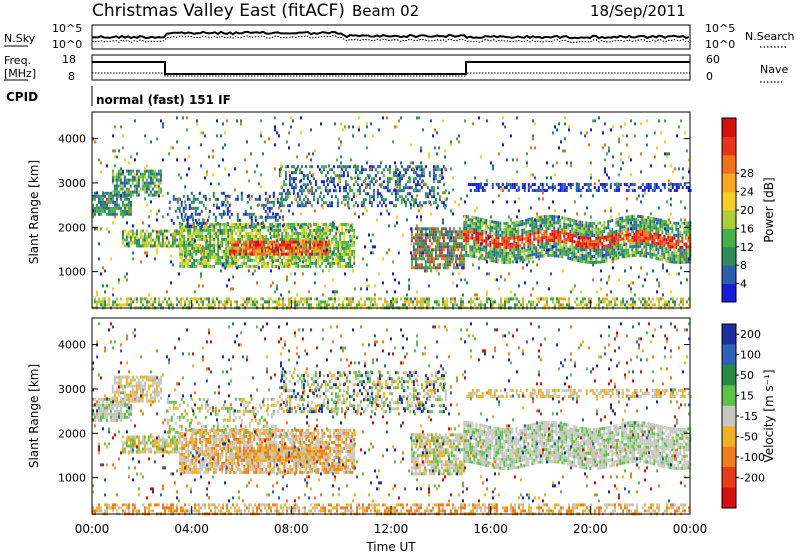 This screenshot has height=554, width=800. Describe the element at coordinates (20, 73) in the screenshot. I see `freq-unit-label: [MHz]` at that location.